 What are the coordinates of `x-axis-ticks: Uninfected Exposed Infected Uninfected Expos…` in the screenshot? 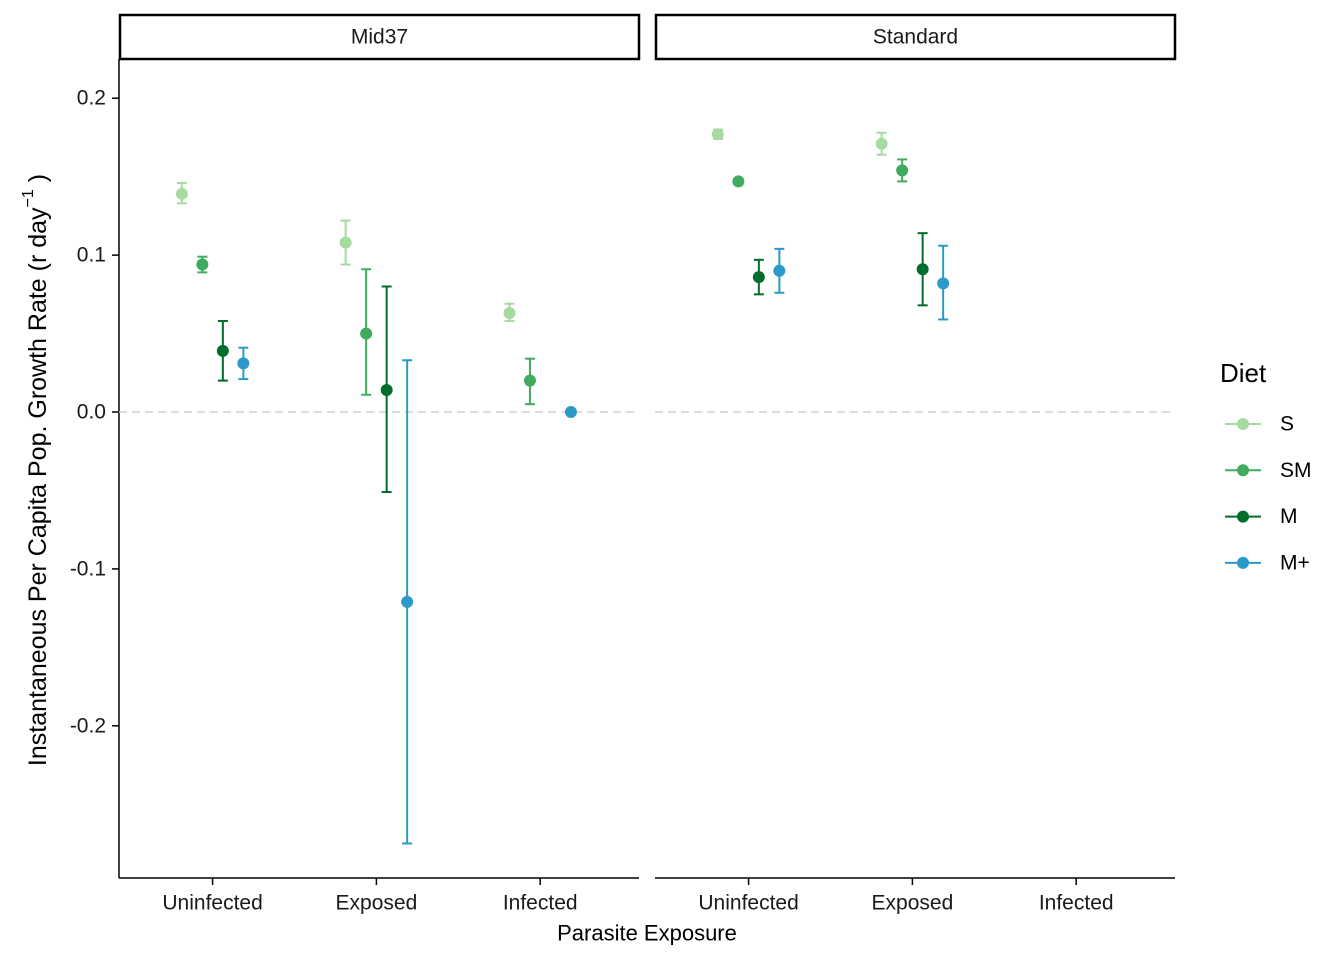 It's located at (638, 896).